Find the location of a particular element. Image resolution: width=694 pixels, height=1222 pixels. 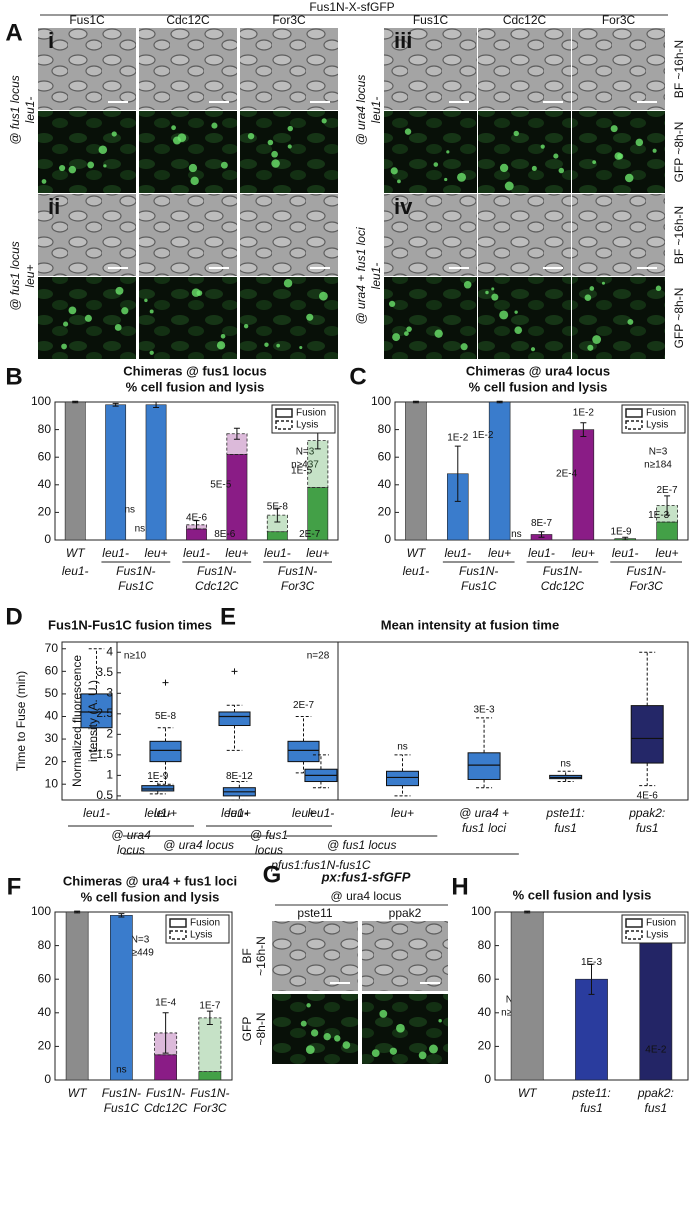

group-label: @ fus1 is located at coordinates (269, 835).